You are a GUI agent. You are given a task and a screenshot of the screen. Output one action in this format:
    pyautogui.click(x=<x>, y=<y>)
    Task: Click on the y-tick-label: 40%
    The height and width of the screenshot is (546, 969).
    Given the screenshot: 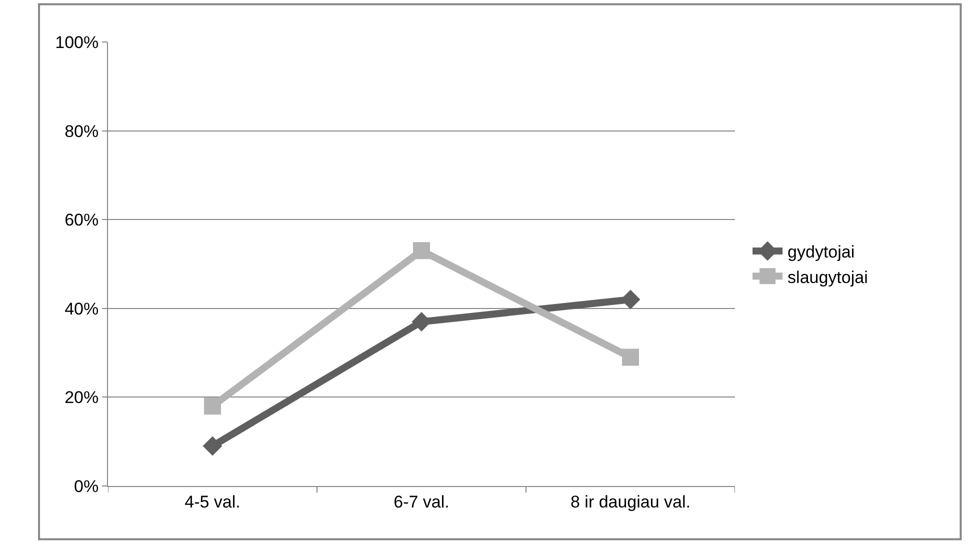 What is the action you would take?
    pyautogui.click(x=81, y=308)
    